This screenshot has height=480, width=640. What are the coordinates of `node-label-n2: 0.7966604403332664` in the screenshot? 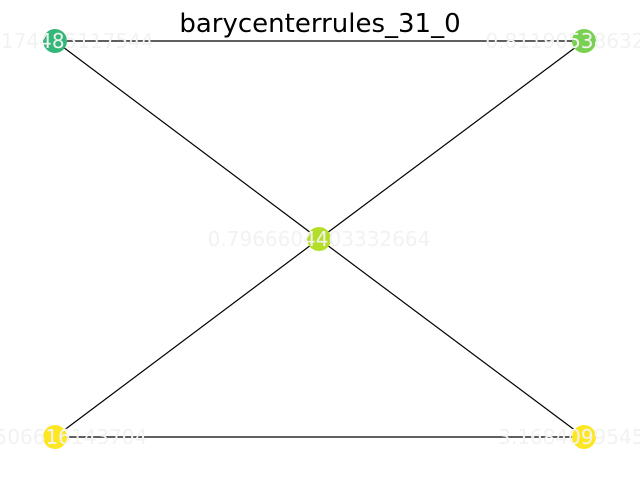 It's located at (319, 239).